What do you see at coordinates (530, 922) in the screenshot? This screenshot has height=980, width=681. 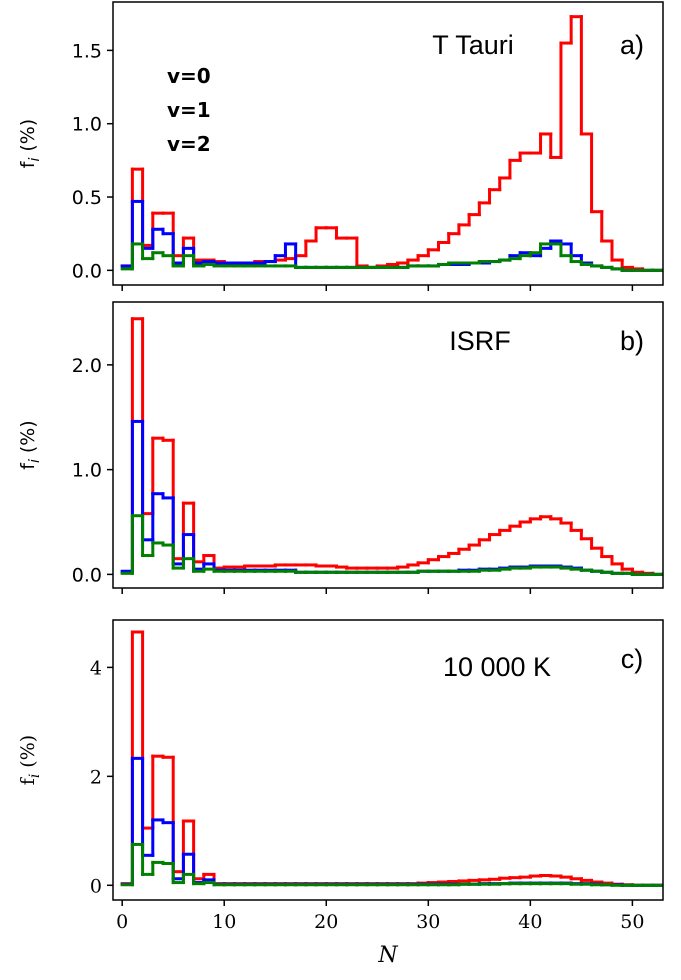 I see `x-tick-label: 40` at bounding box center [530, 922].